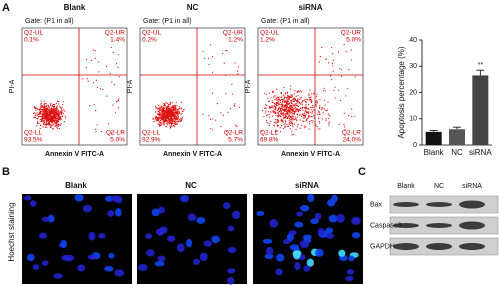  Describe the element at coordinates (382, 246) in the screenshot. I see `blot-row: GAPDH` at that location.